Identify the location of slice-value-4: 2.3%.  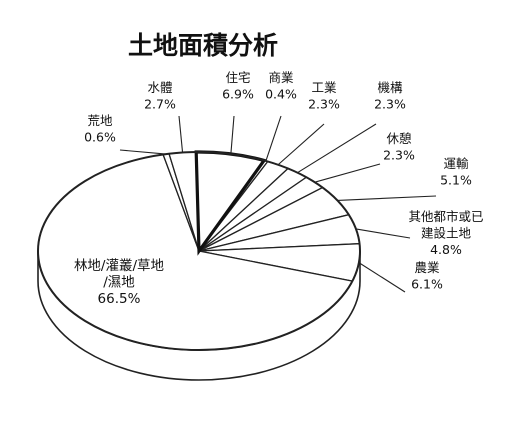
(390, 104).